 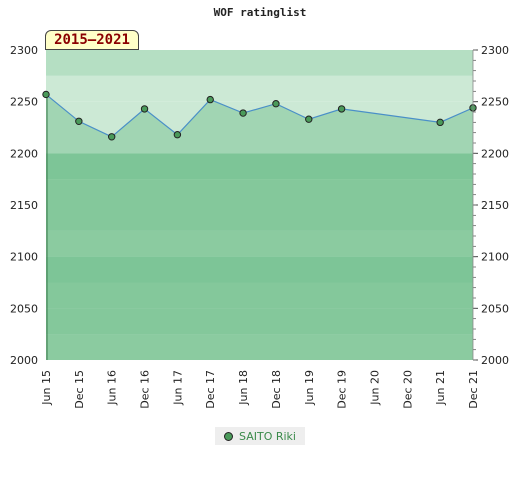 What do you see at coordinates (112, 388) in the screenshot?
I see `x-tick-label: Jun 16` at bounding box center [112, 388].